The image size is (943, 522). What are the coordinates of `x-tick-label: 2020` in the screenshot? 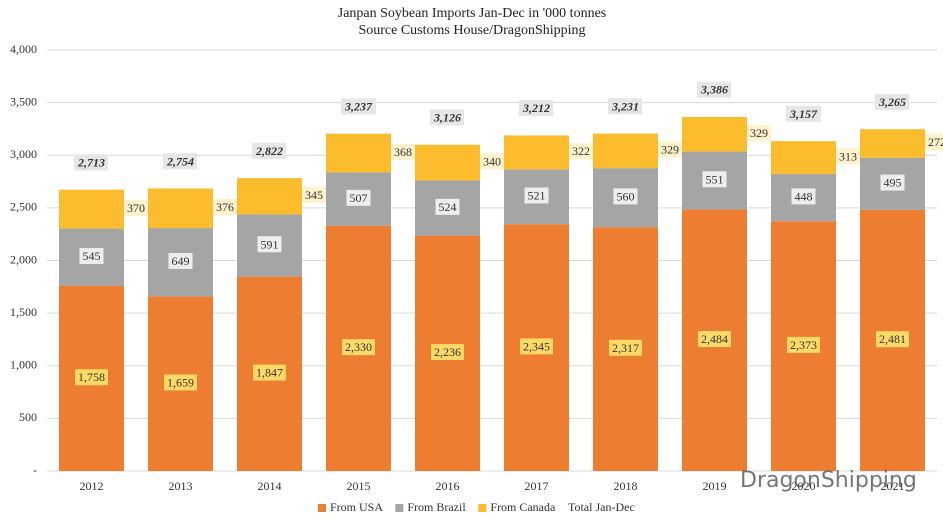 It's located at (804, 486).